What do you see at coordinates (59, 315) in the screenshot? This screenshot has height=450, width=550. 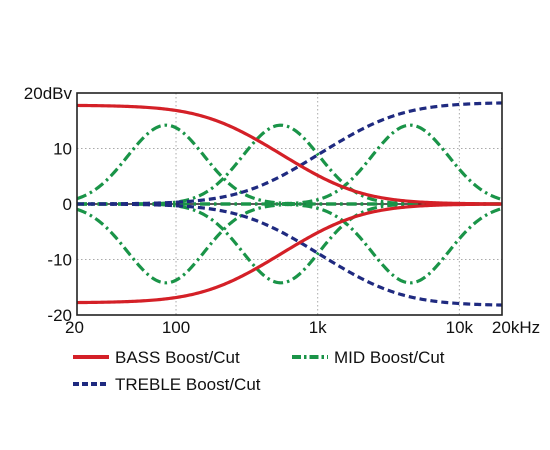 I see `y-tick-label: -20` at bounding box center [59, 315].